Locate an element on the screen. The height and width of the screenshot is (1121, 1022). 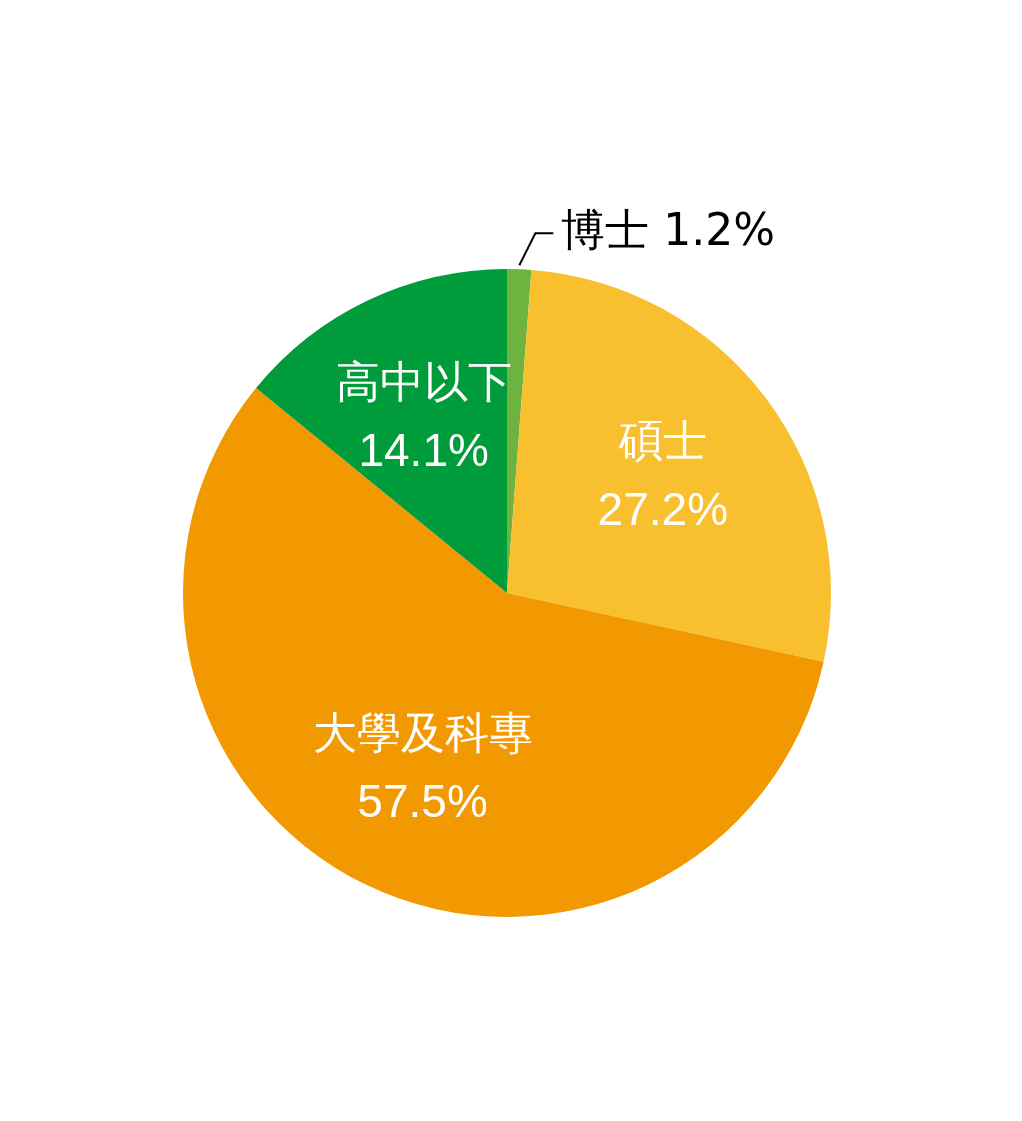
slice-label: 高中以下 is located at coordinates (423, 381).